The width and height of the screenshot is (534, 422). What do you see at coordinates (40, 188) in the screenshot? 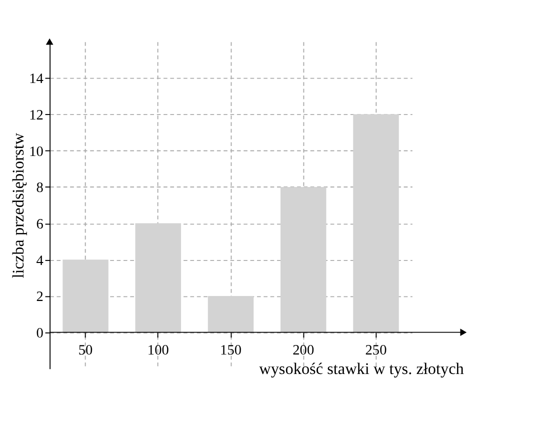
I see `y-tick-label: 8` at bounding box center [40, 188].